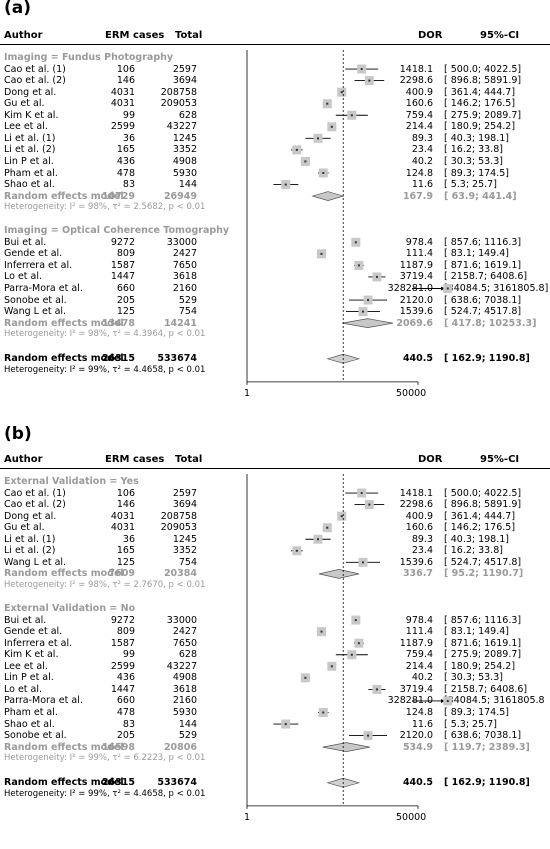 This screenshot has width=550, height=849. I want to click on overall-ci: [ 162.9; 1190.8], so click(487, 359).